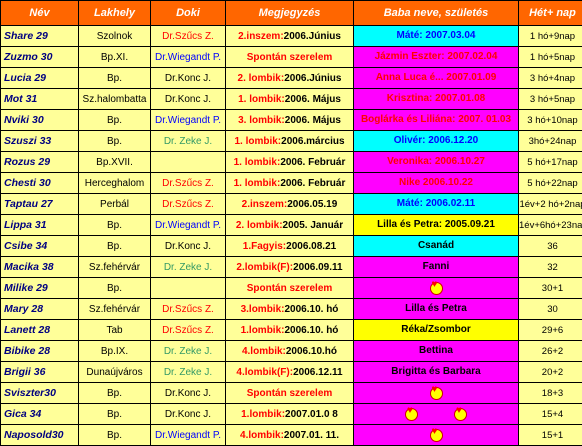 The height and width of the screenshot is (446, 582). What do you see at coordinates (114, 351) in the screenshot?
I see `cell-place: Bp.IX.` at bounding box center [114, 351].